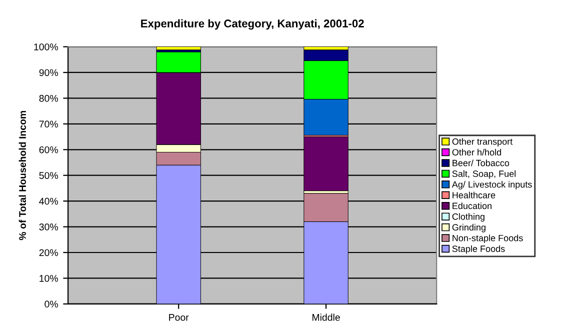  Describe the element at coordinates (469, 228) in the screenshot. I see `legend-label: Grinding` at that location.